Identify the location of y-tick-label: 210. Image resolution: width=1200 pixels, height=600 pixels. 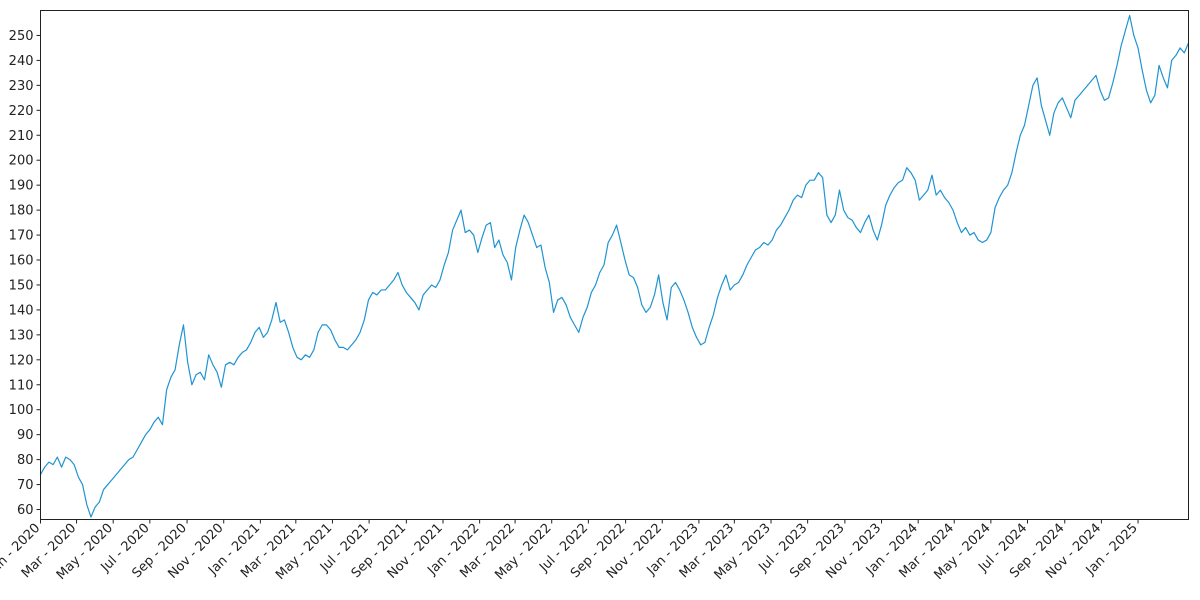
(21, 136).